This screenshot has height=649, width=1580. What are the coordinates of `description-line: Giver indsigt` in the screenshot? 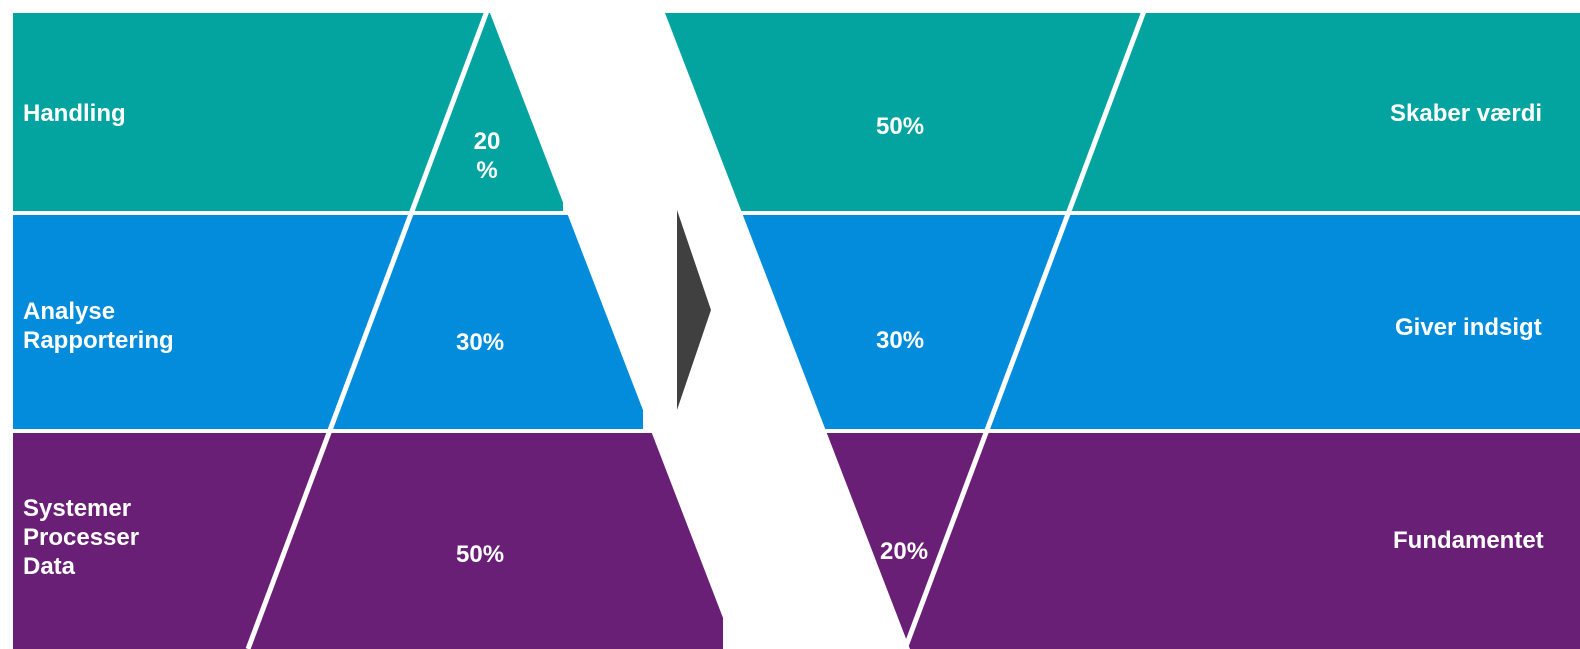 It's located at (1468, 327).